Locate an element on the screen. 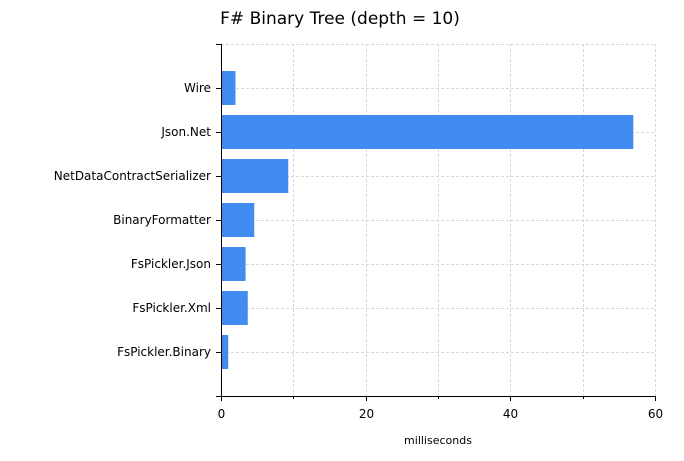 This screenshot has height=461, width=684. bar-netdatacontractserializer is located at coordinates (255, 176).